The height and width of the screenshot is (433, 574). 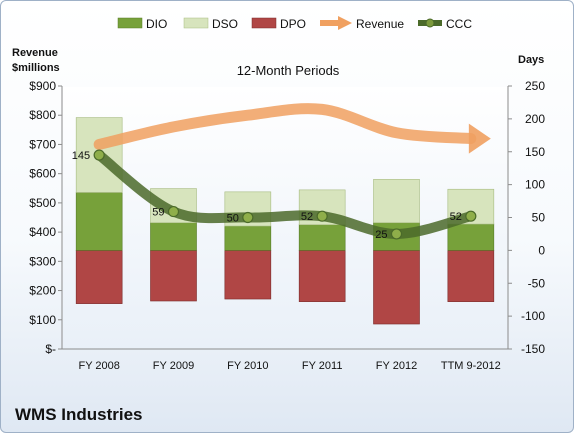 I want to click on y-left-tick-label: $900, so click(x=42, y=86).